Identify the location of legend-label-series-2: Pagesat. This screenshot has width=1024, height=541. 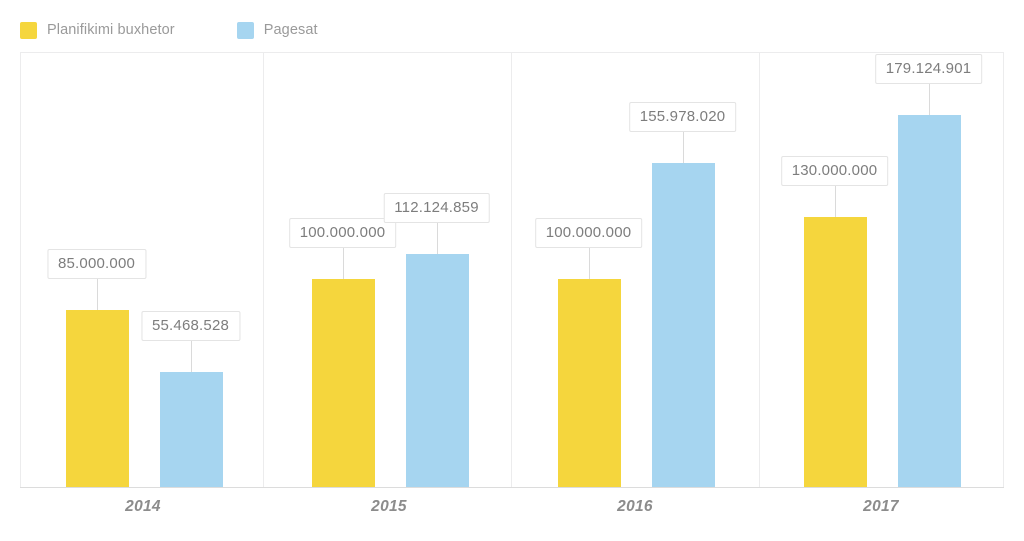
(290, 30).